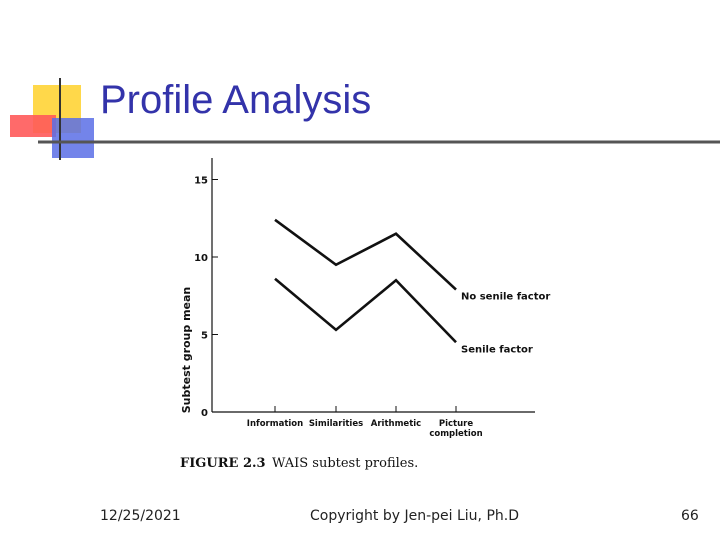  What do you see at coordinates (204, 413) in the screenshot?
I see `y-tick-label: 0` at bounding box center [204, 413].